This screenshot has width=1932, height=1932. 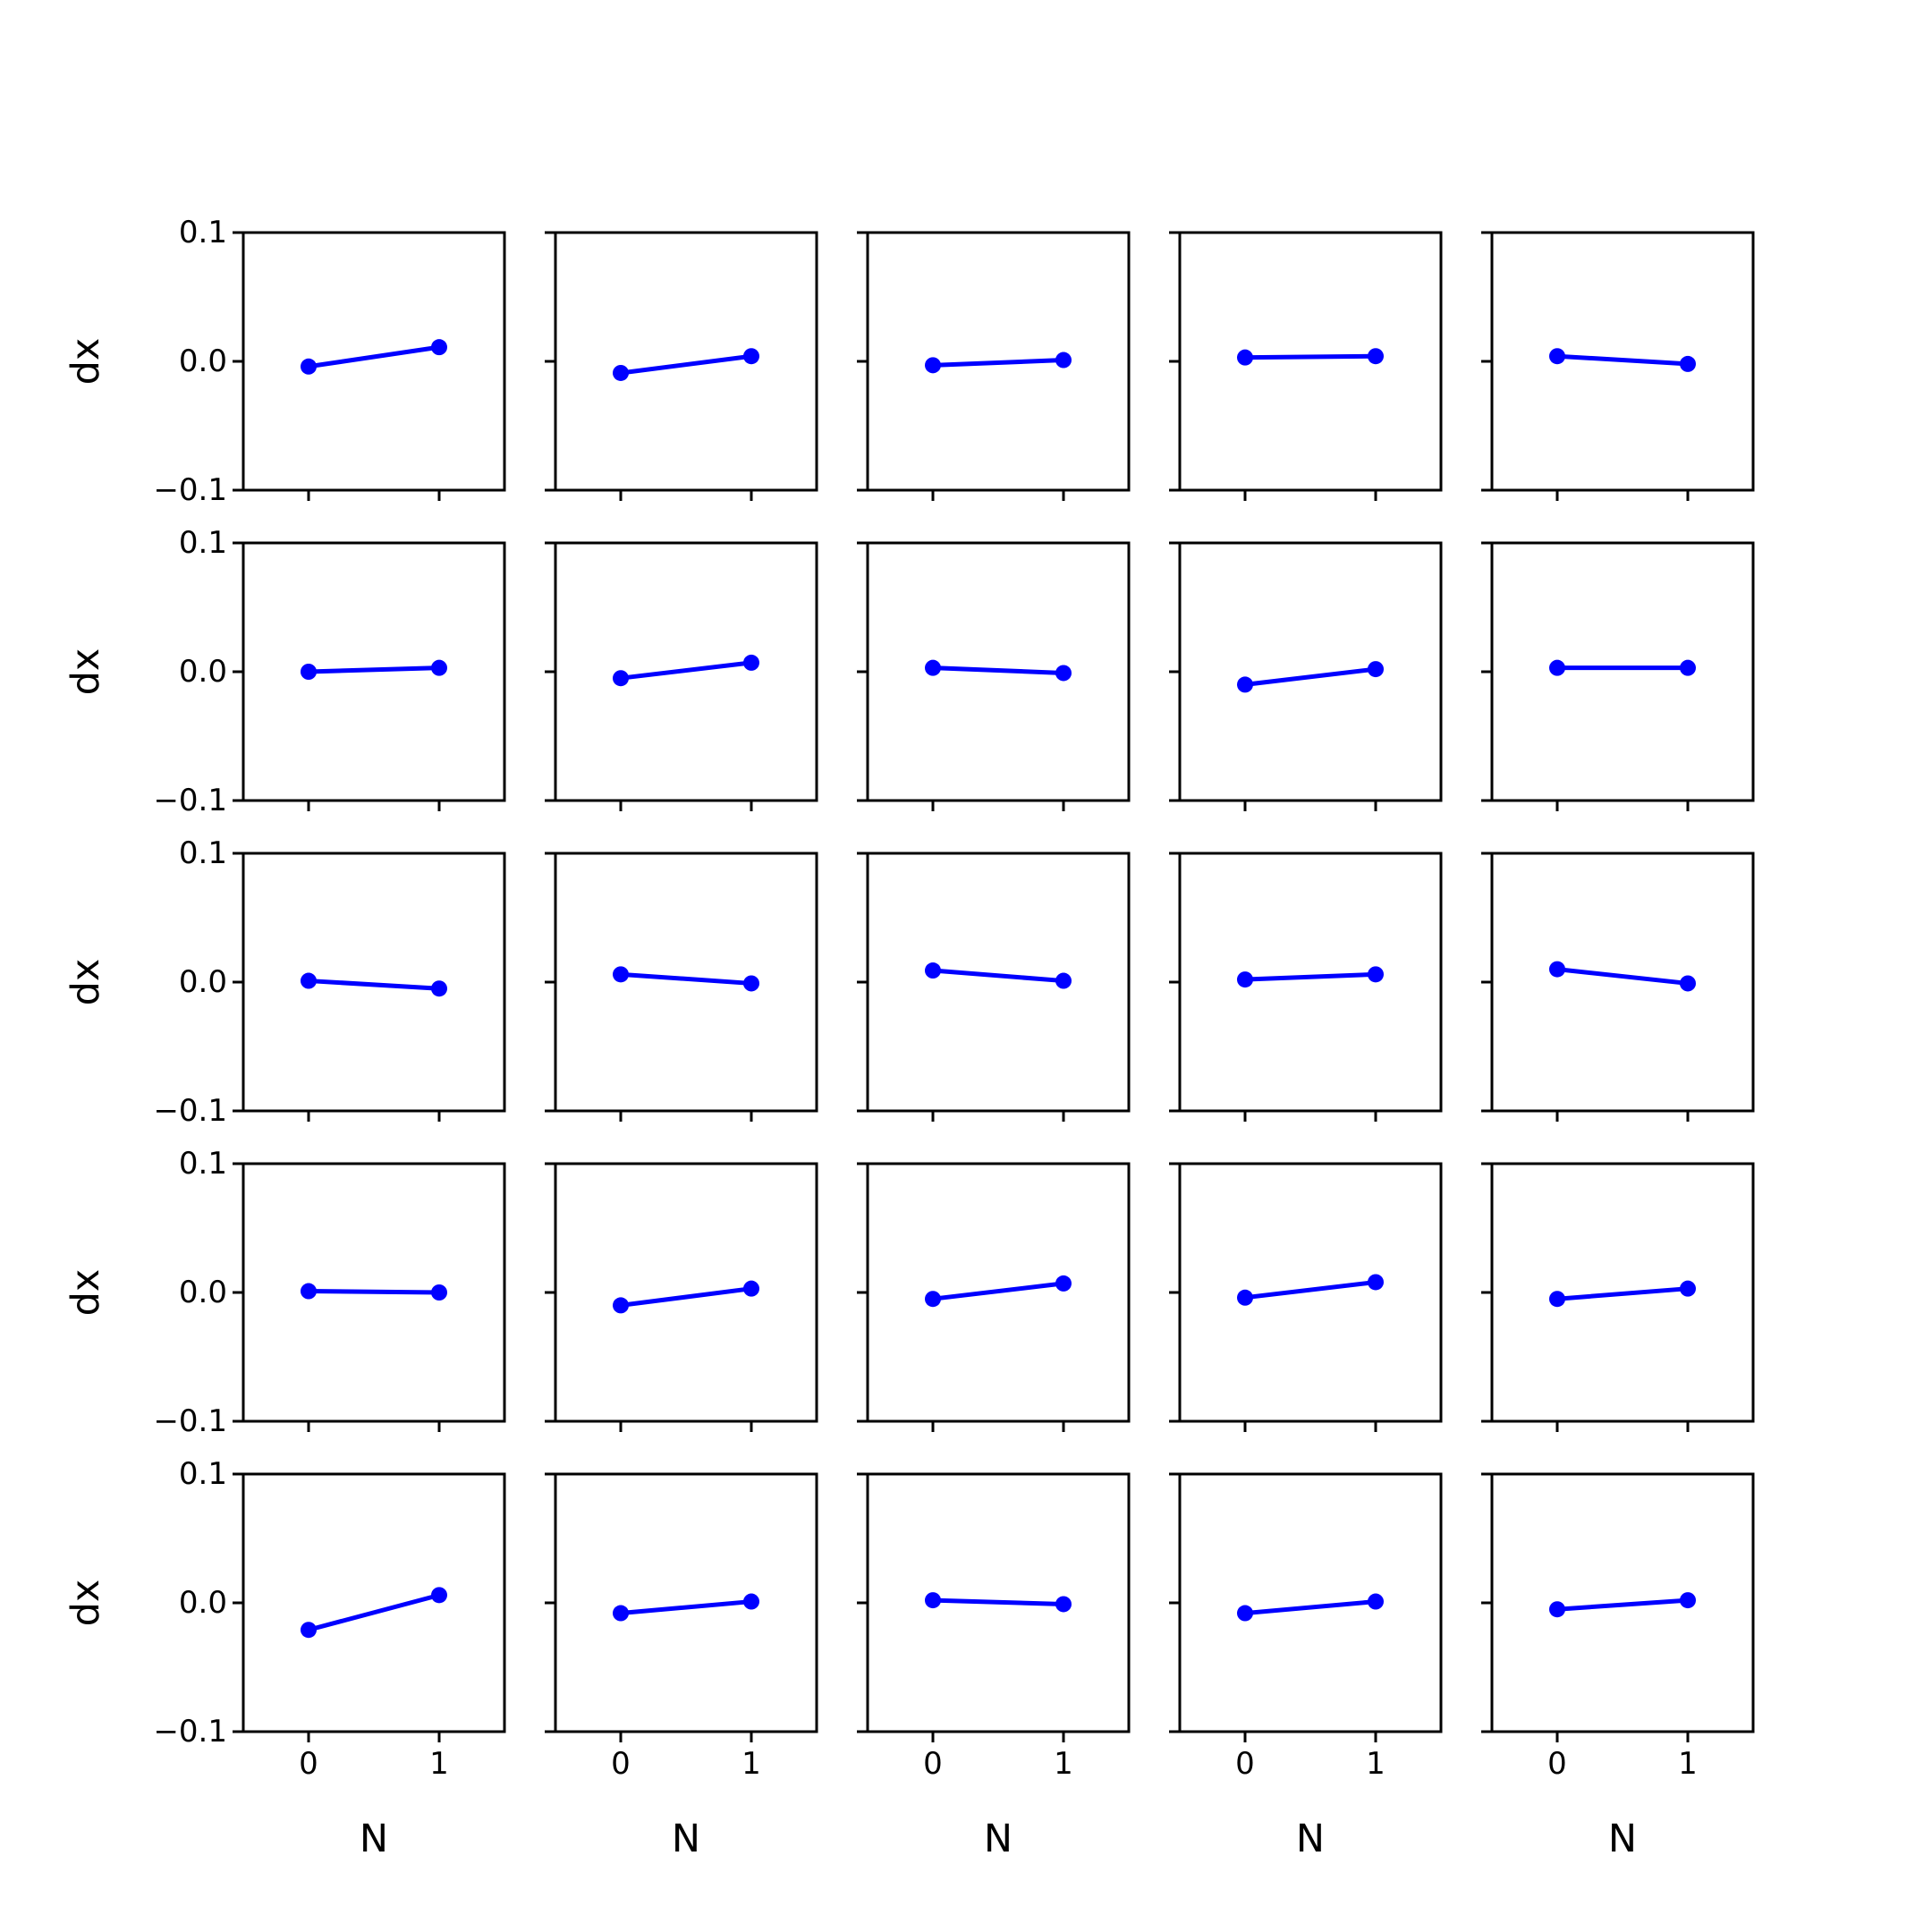 What do you see at coordinates (285, 982) in the screenshot?
I see `subplot-r3-c1: −0.1 0.0 0.1 dx` at bounding box center [285, 982].